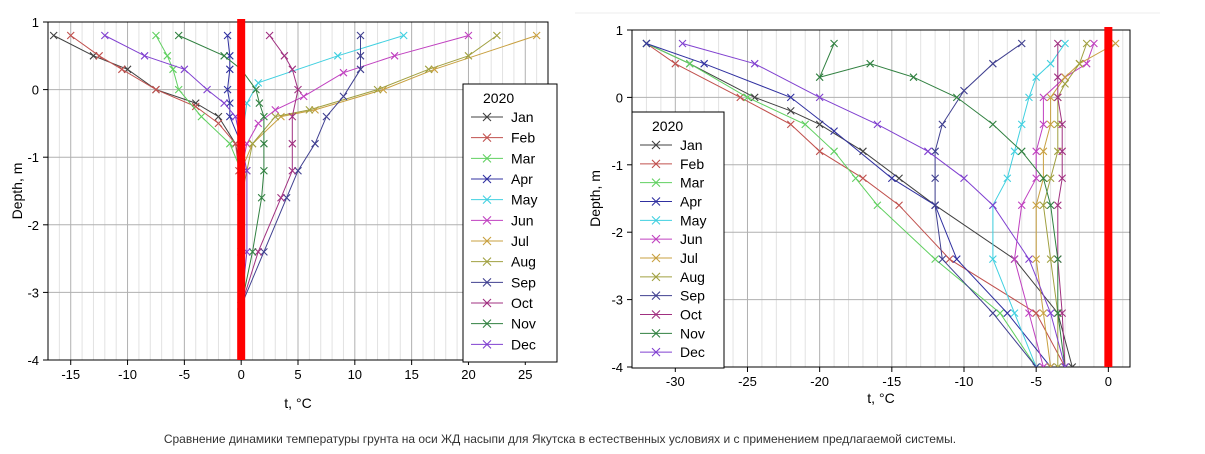  I want to click on legend-box, so click(678, 240).